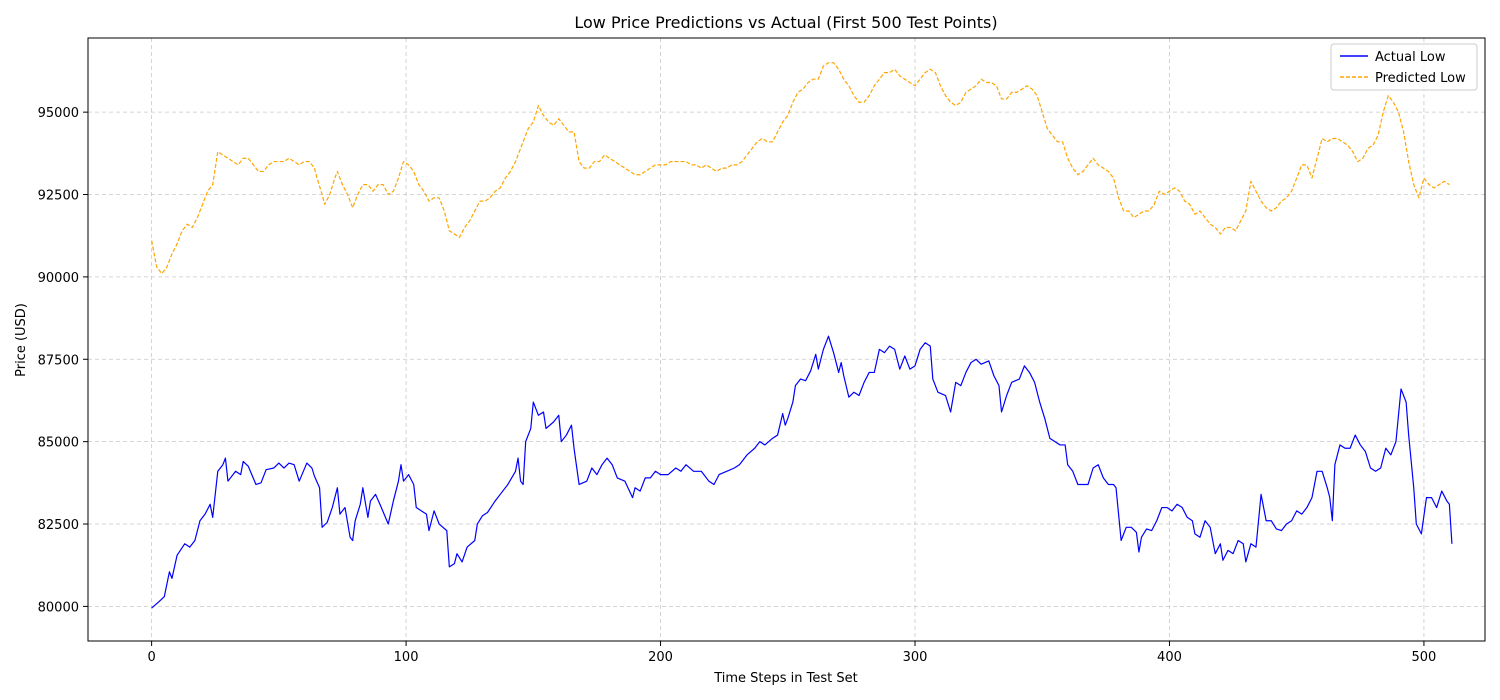 The width and height of the screenshot is (1500, 700). I want to click on y-axis-label: Price (USD), so click(21, 340).